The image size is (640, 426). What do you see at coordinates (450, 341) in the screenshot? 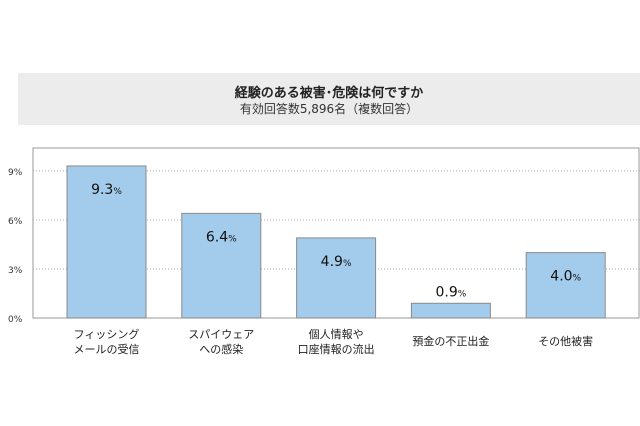
I see `x-tick-label: 預金の不正出金` at bounding box center [450, 341].